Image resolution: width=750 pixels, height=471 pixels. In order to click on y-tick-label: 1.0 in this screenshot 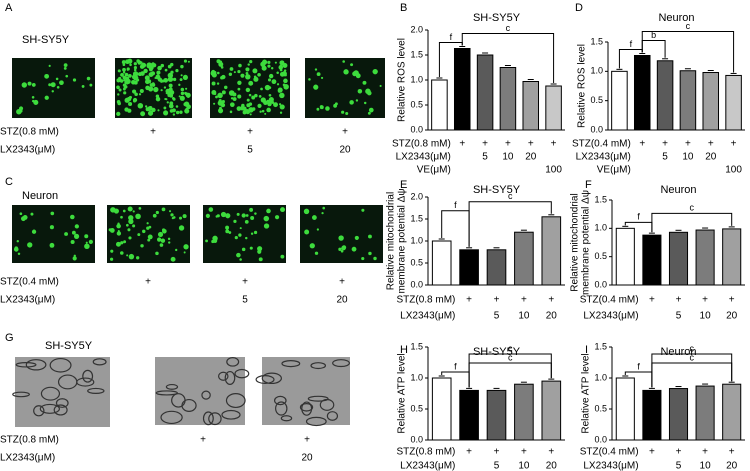, I will do `click(416, 79)`.